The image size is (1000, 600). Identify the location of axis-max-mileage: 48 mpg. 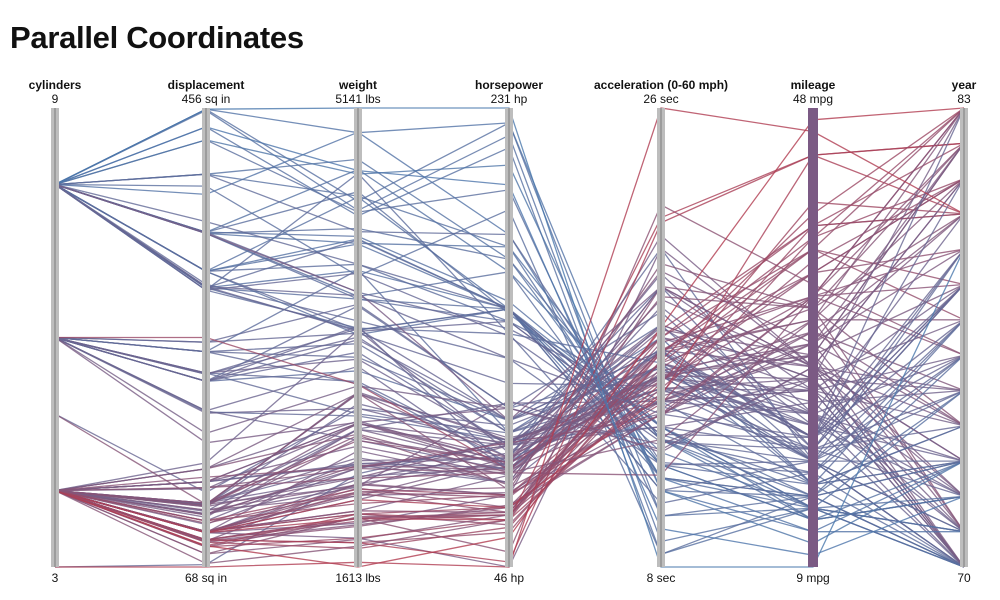
(813, 99).